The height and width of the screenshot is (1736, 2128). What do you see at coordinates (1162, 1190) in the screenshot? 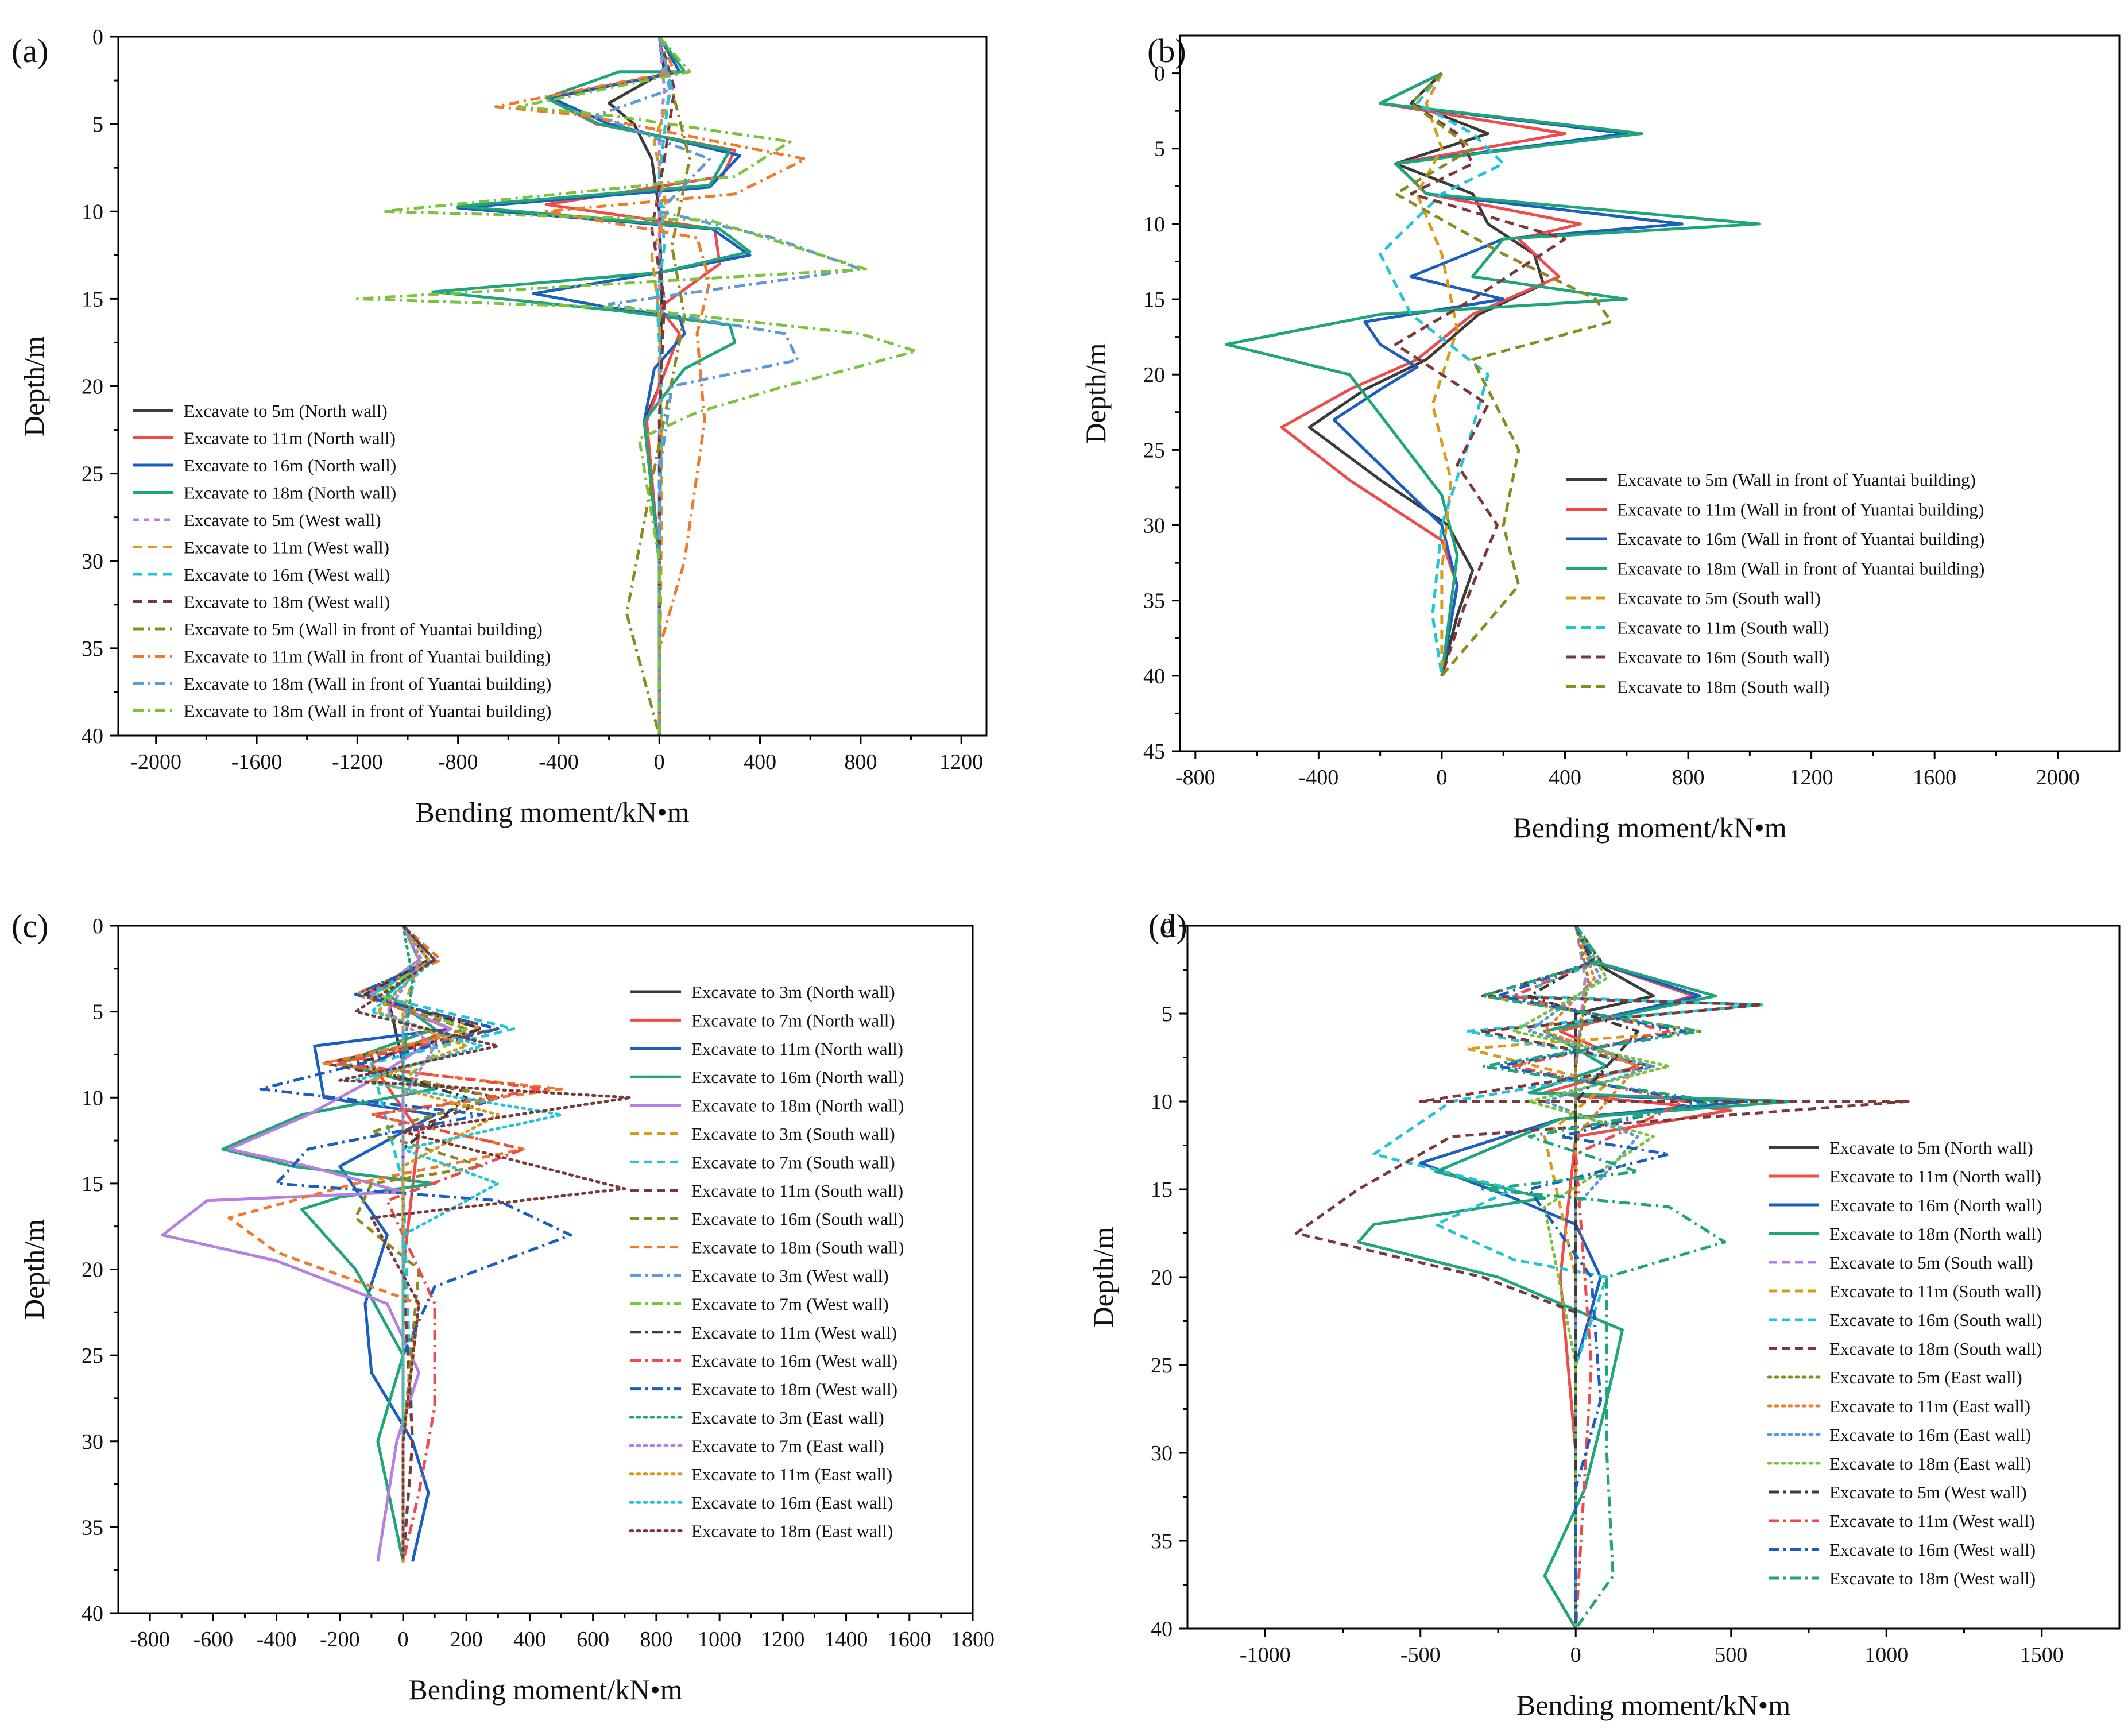
I see `y-tick-label: 15` at bounding box center [1162, 1190].